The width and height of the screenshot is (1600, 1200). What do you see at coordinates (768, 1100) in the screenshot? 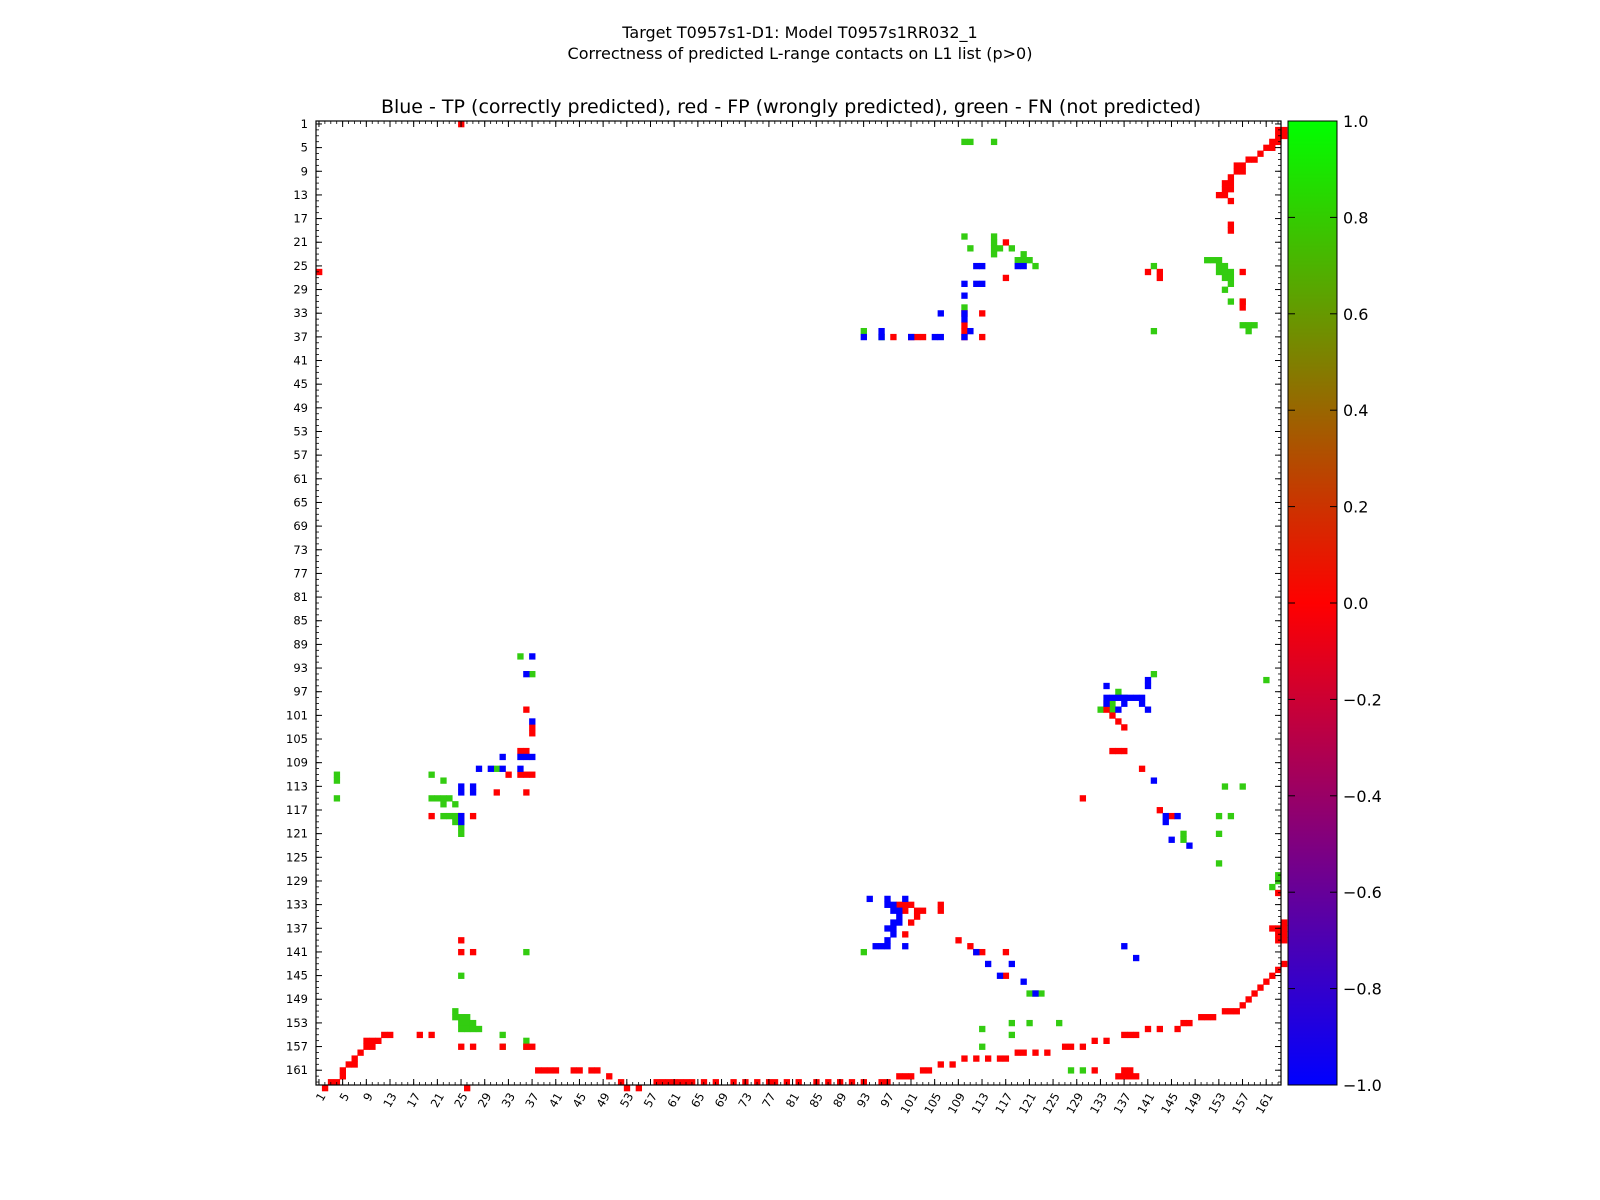
I see `x-tick-label: 77` at bounding box center [768, 1100].